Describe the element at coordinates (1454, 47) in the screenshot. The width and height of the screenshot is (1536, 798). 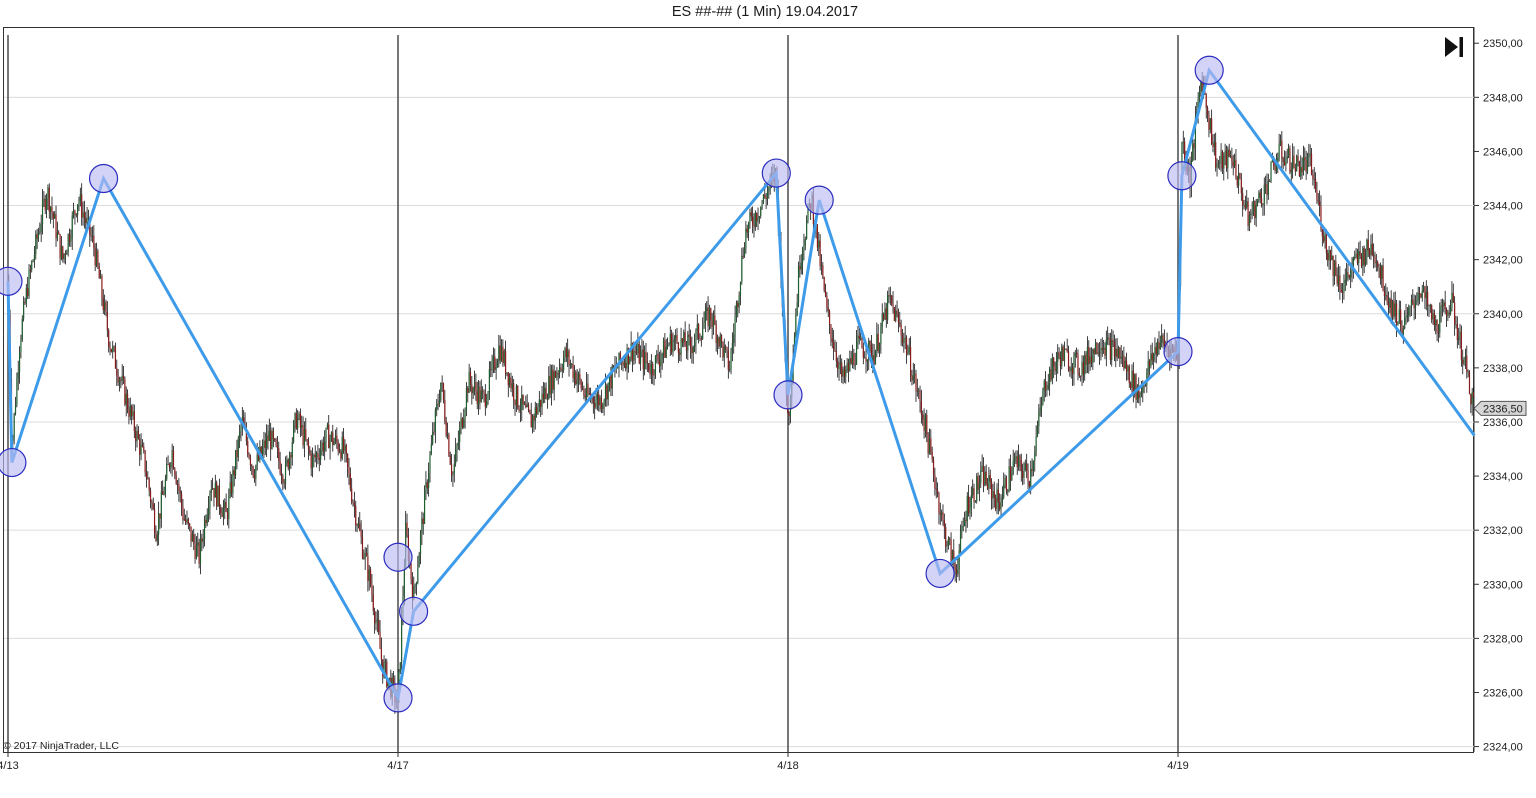
I see `scroll-to-end-icon` at that location.